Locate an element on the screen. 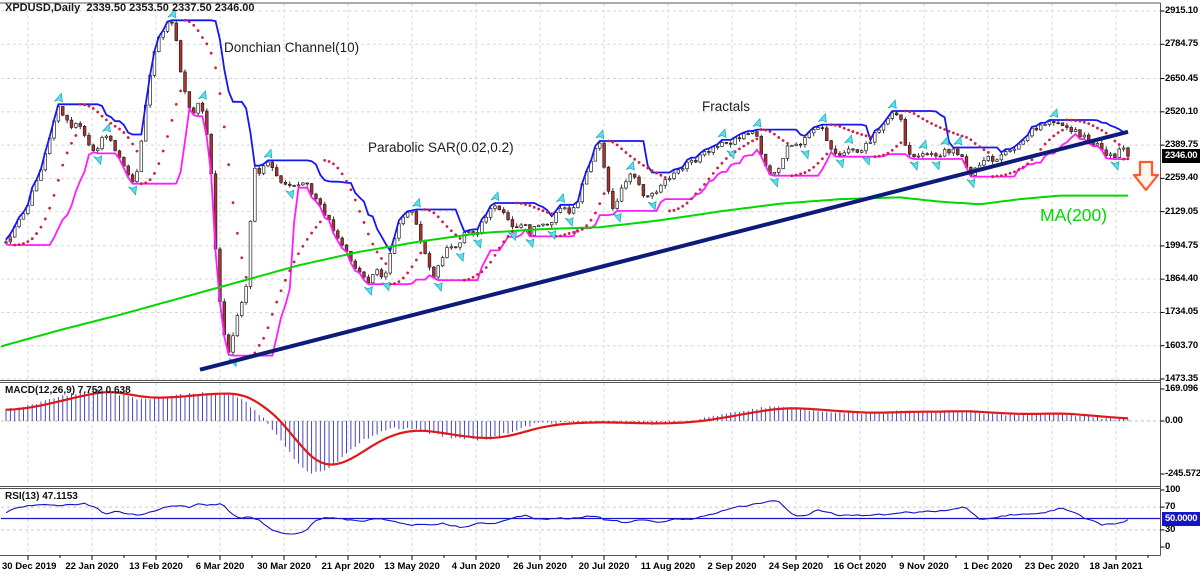 This screenshot has width=1200, height=575. rsi-line is located at coordinates (567, 517).